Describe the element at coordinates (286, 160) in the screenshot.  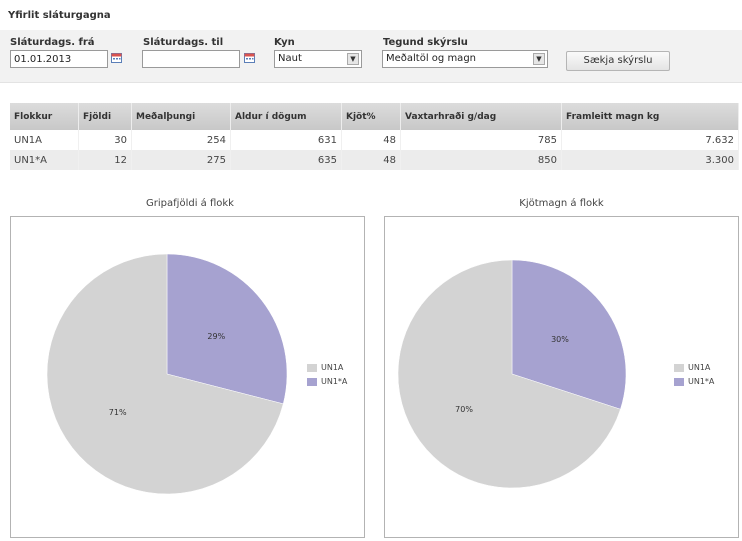
I see `table-cell: 635` at that location.